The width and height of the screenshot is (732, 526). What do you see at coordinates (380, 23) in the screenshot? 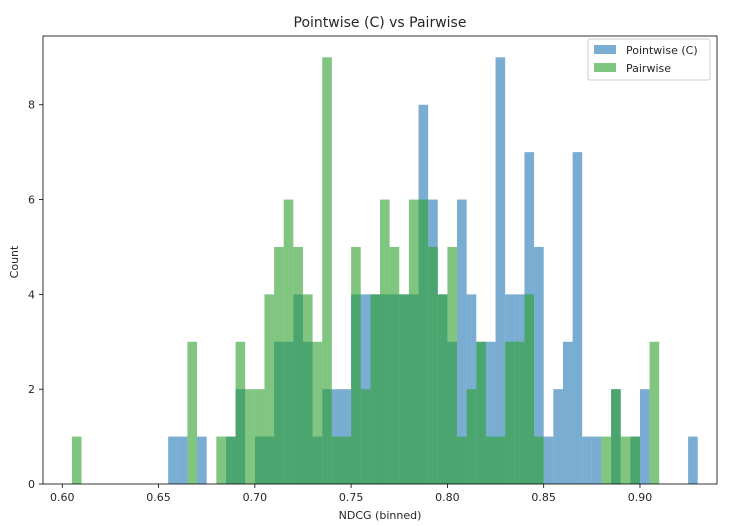
I see `chart-title: Pointwise (C) vs Pairwise` at bounding box center [380, 23].